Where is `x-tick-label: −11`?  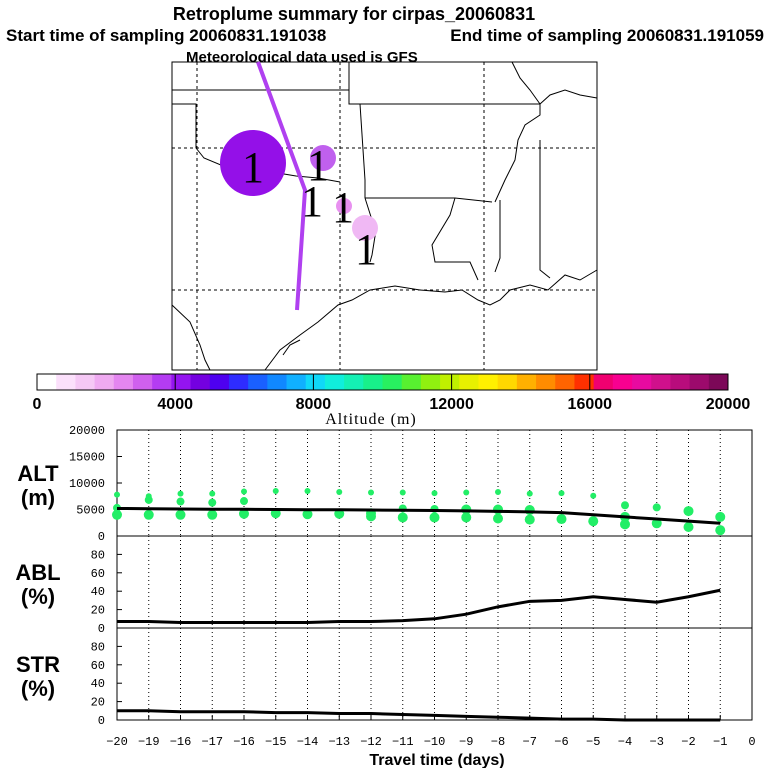 x-tick-label: −11 is located at coordinates (403, 742).